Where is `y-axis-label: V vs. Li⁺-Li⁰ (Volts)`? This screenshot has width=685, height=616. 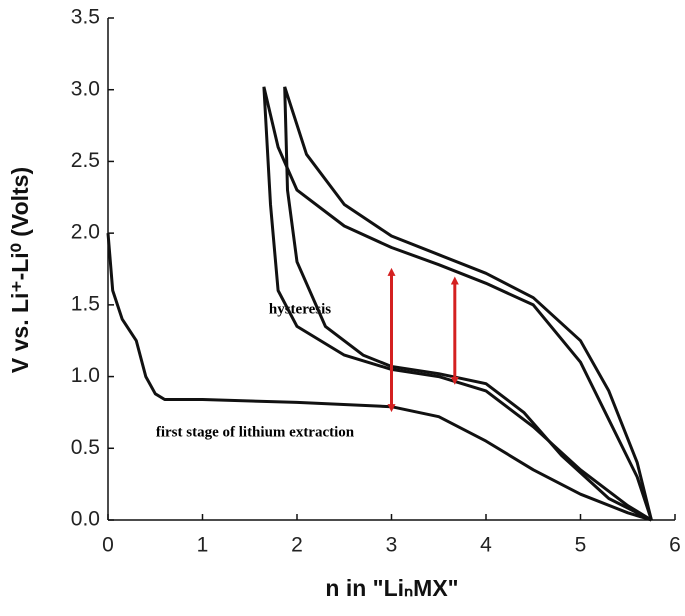 y-axis-label: V vs. Li⁺-Li⁰ (Volts) is located at coordinates (20, 270).